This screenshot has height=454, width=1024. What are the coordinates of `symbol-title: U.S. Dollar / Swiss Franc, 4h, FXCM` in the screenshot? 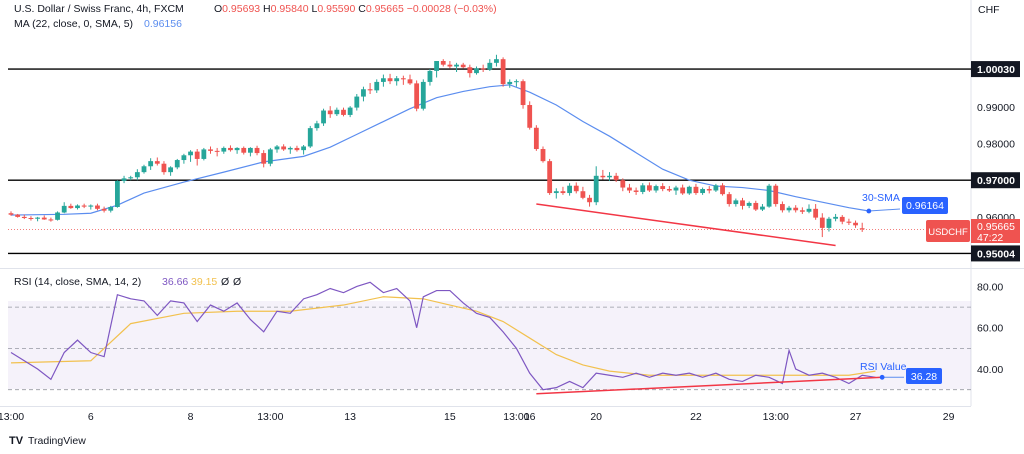 It's located at (99, 9).